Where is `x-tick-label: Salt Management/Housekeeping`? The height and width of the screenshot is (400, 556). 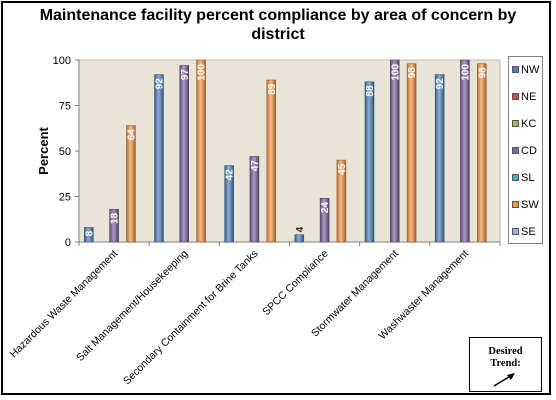 x-tick-label: Salt Management/Housekeeping is located at coordinates (132, 306).